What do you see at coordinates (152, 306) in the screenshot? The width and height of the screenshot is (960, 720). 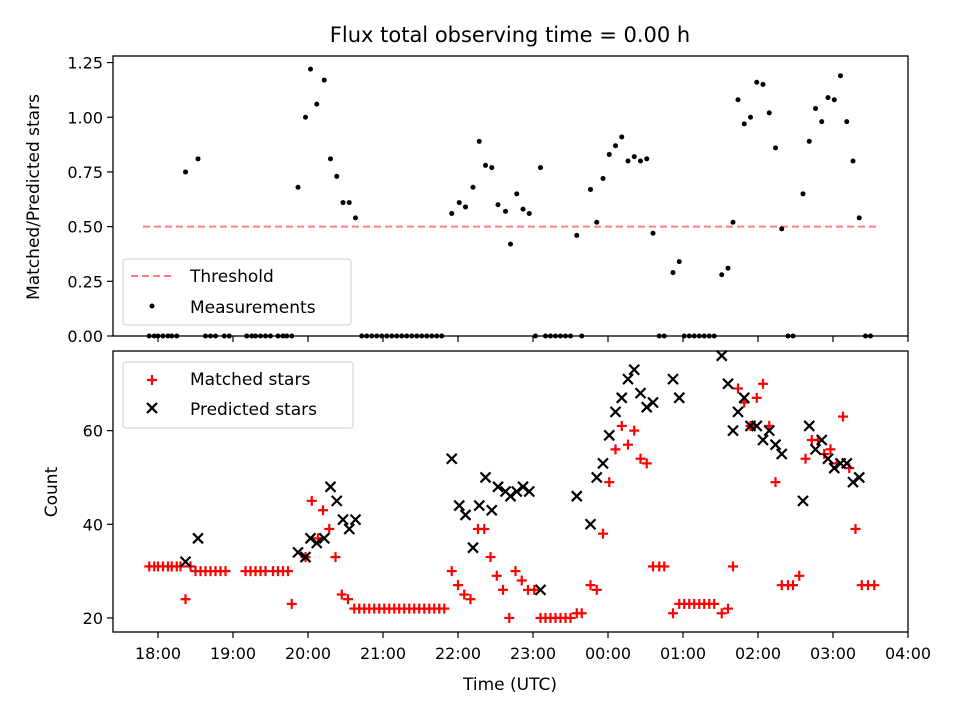 I see `legend-measurements-marker` at bounding box center [152, 306].